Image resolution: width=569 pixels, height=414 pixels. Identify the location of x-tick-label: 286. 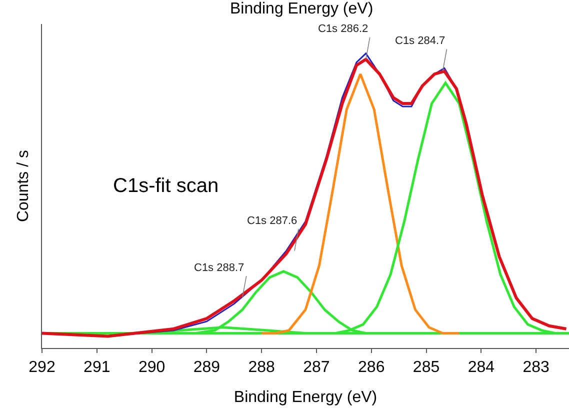
(371, 367).